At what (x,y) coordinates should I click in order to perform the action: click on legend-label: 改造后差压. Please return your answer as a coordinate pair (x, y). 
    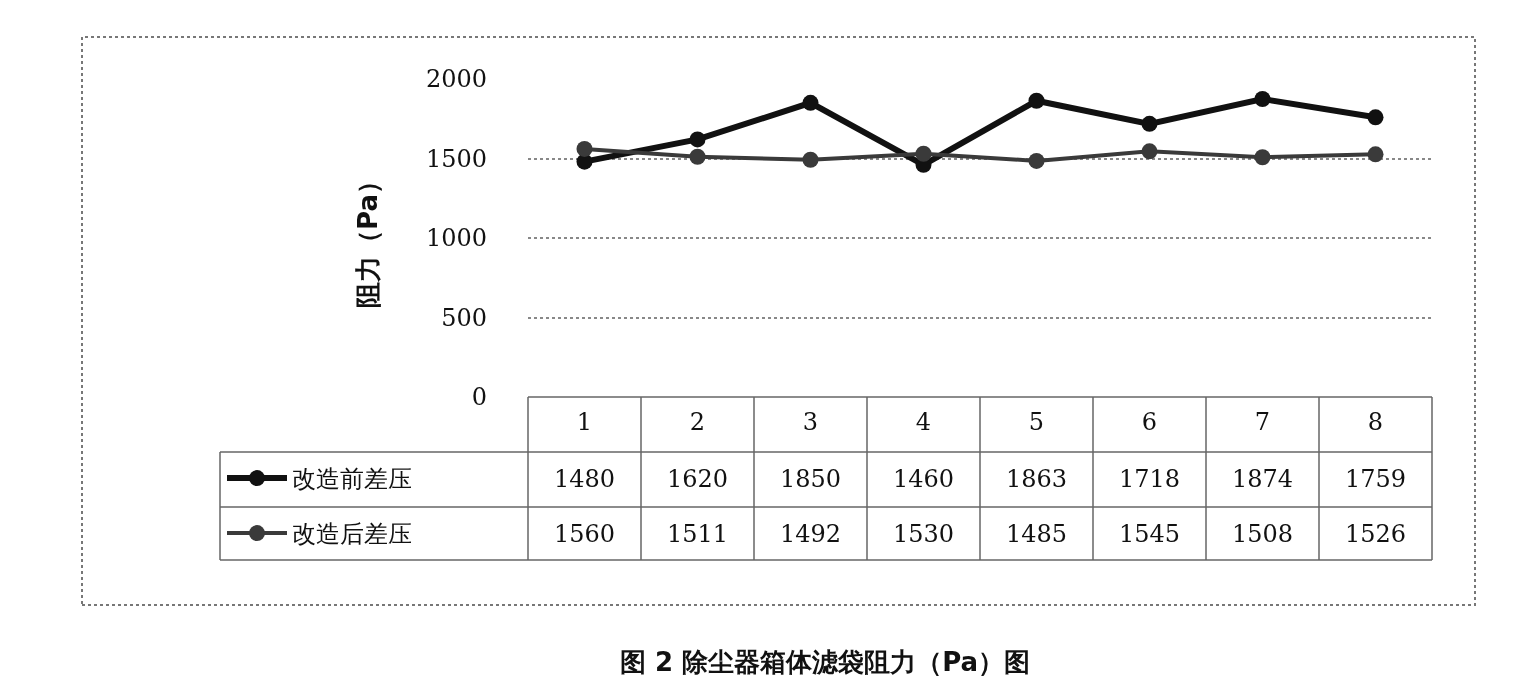
    Looking at the image, I should click on (352, 534).